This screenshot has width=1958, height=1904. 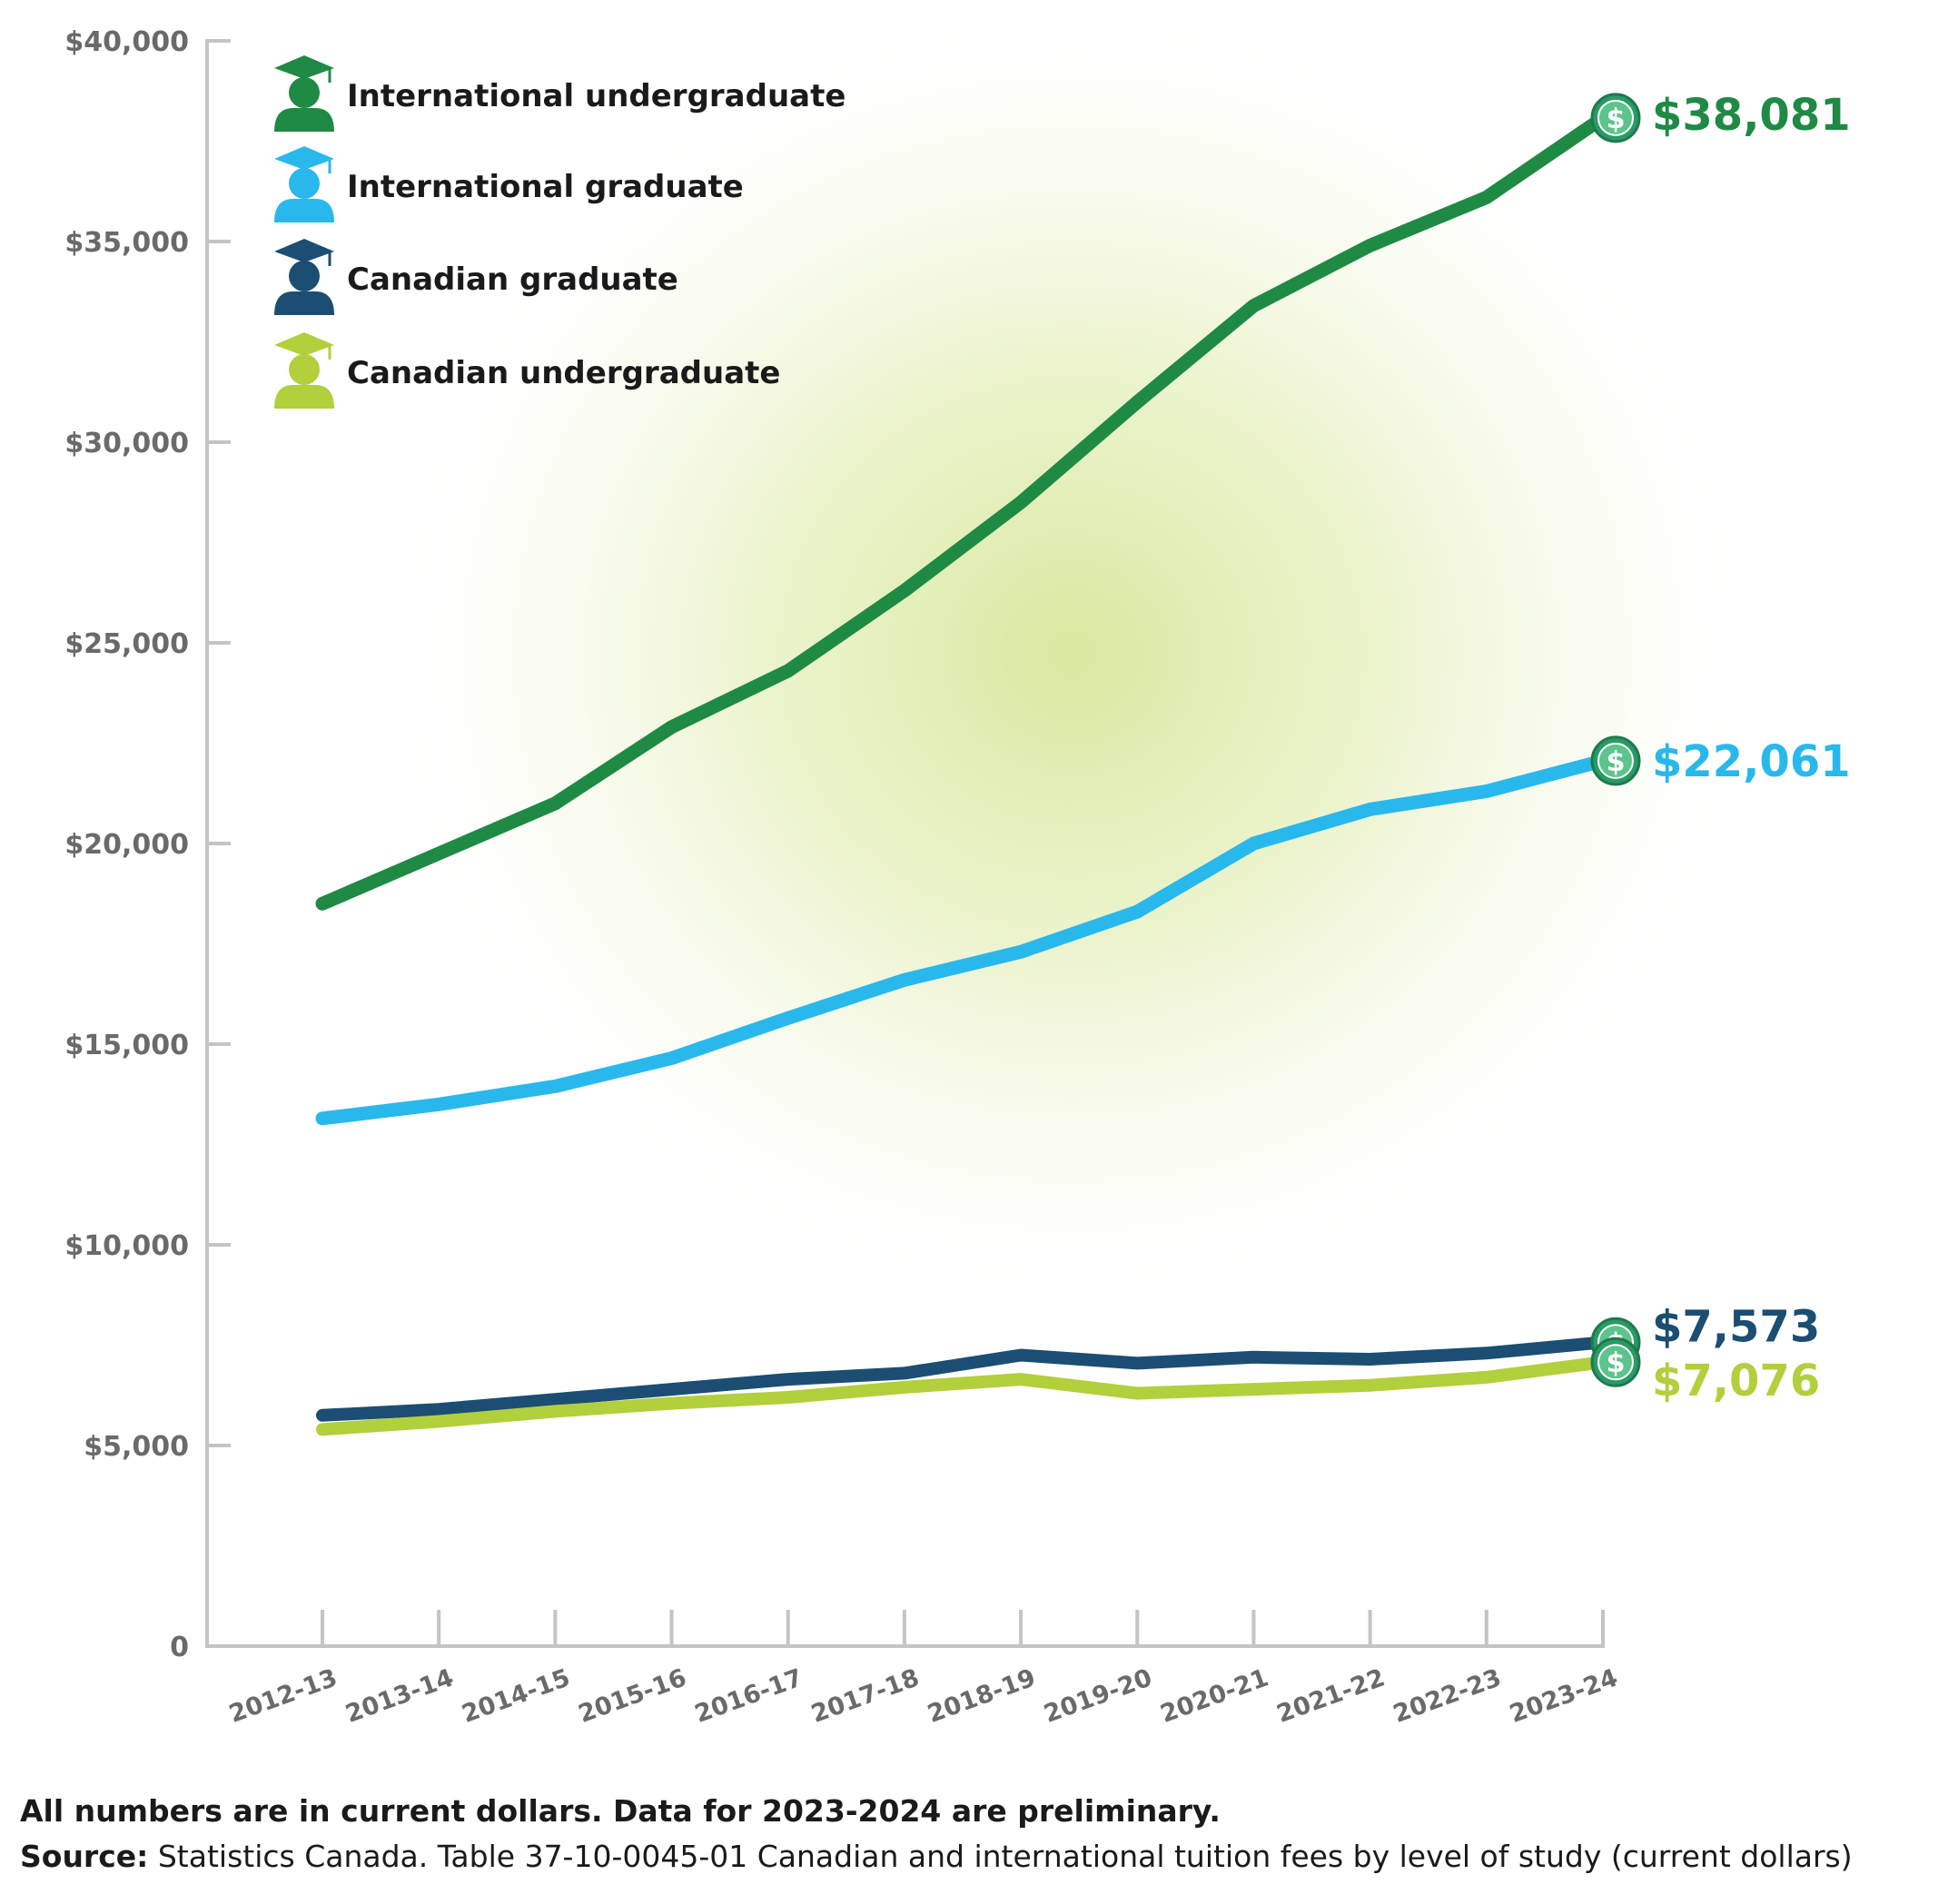 What do you see at coordinates (127, 444) in the screenshot?
I see `y-tick-label: $30,000` at bounding box center [127, 444].